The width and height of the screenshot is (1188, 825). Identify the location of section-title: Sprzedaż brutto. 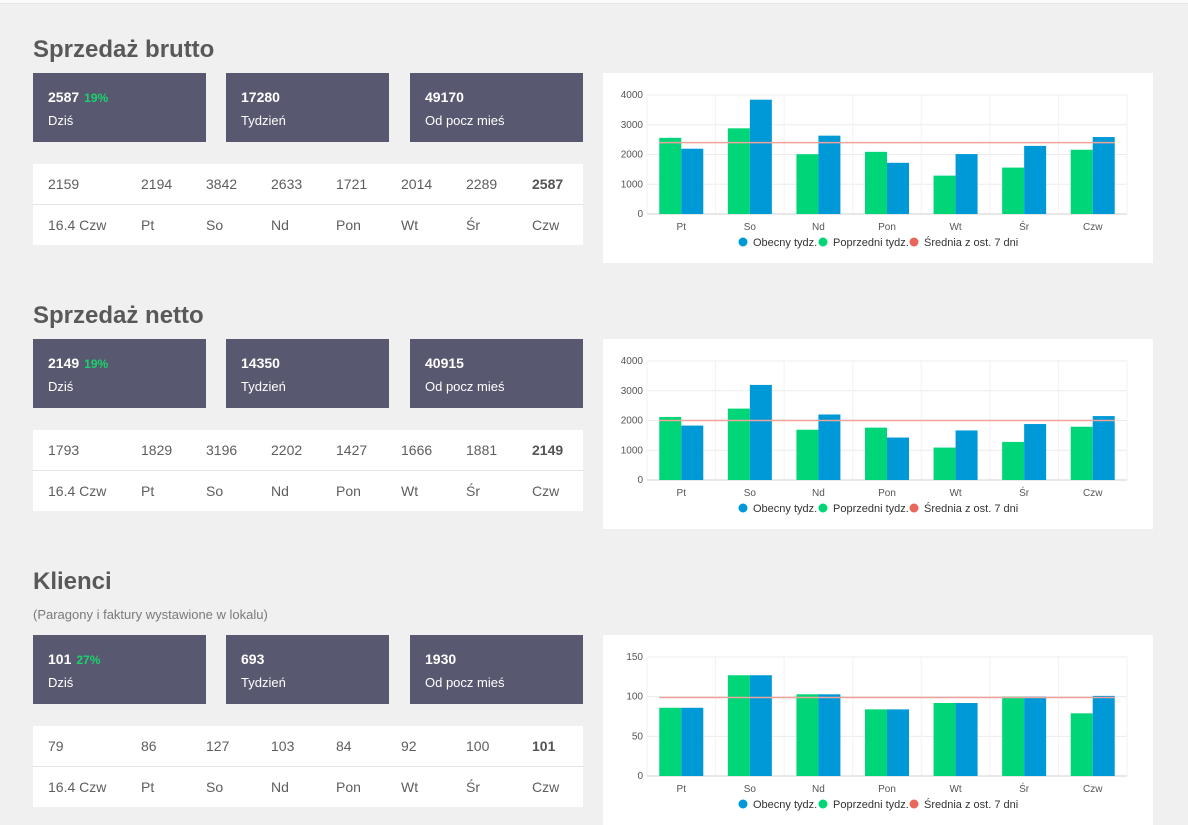
(124, 49).